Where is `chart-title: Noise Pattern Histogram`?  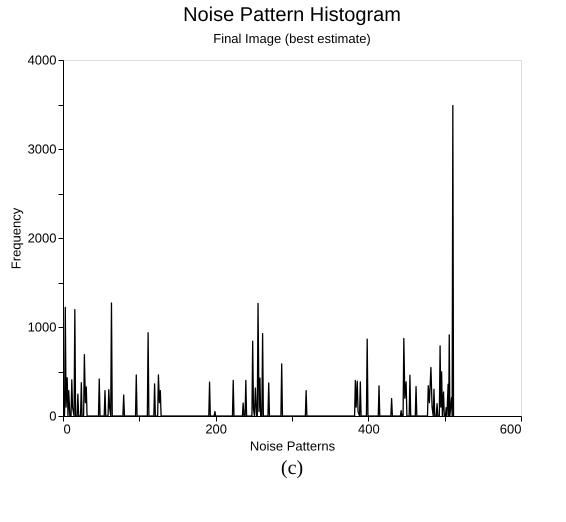
chart-title: Noise Pattern Histogram is located at coordinates (292, 15).